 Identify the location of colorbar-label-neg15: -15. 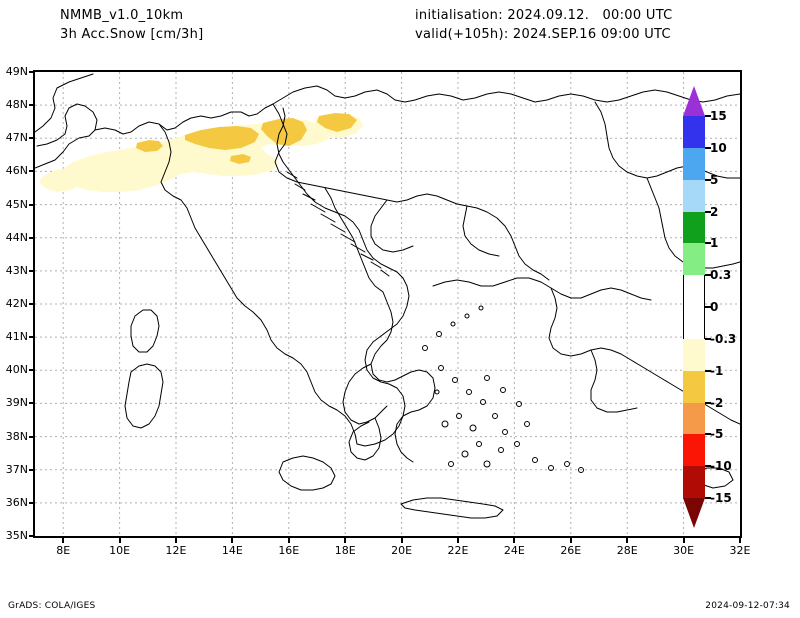
(721, 498).